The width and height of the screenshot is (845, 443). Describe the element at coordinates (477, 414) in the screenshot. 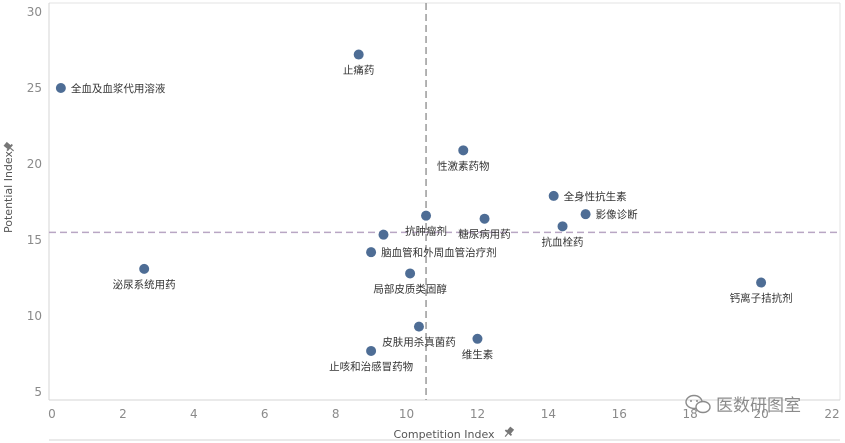

I see `x-tick-label: 12` at that location.